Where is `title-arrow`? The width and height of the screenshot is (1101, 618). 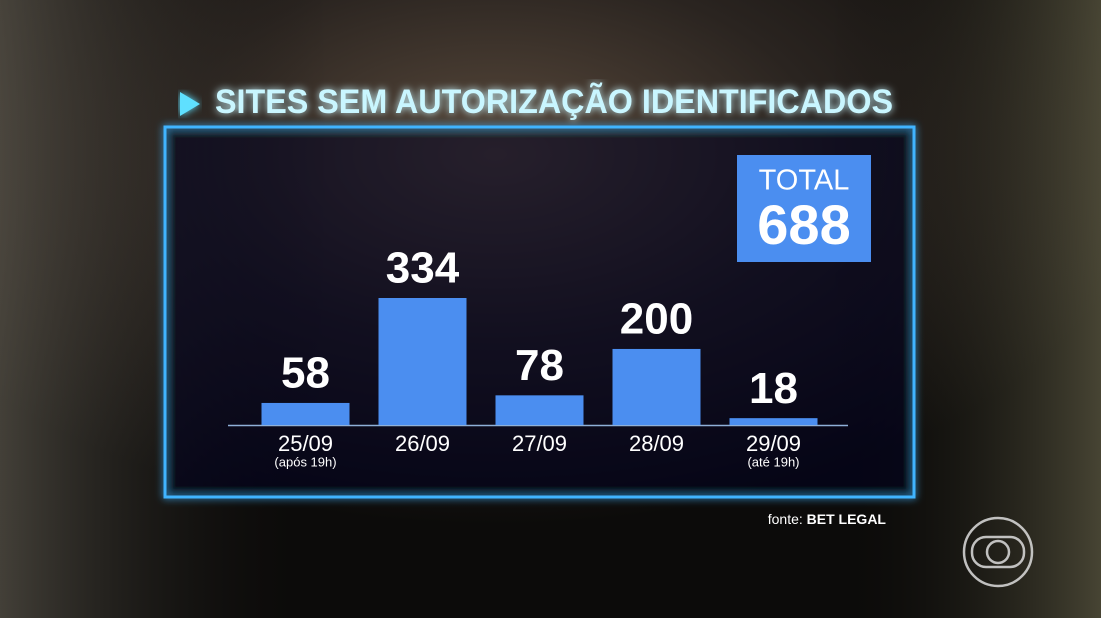
title-arrow is located at coordinates (190, 104).